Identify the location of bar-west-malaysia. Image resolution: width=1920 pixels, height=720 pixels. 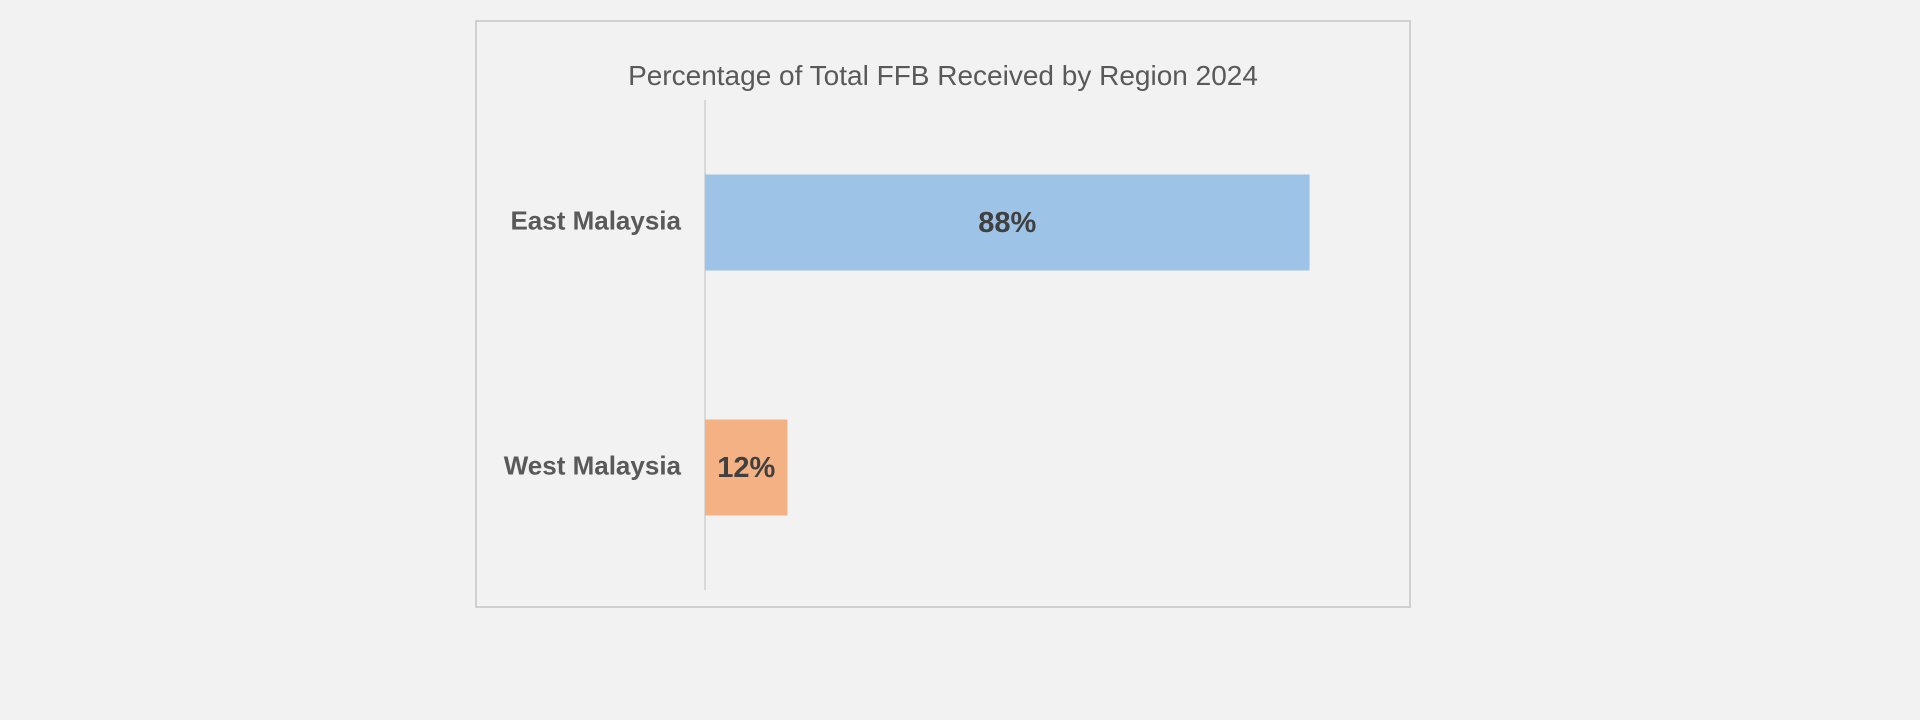
(746, 467).